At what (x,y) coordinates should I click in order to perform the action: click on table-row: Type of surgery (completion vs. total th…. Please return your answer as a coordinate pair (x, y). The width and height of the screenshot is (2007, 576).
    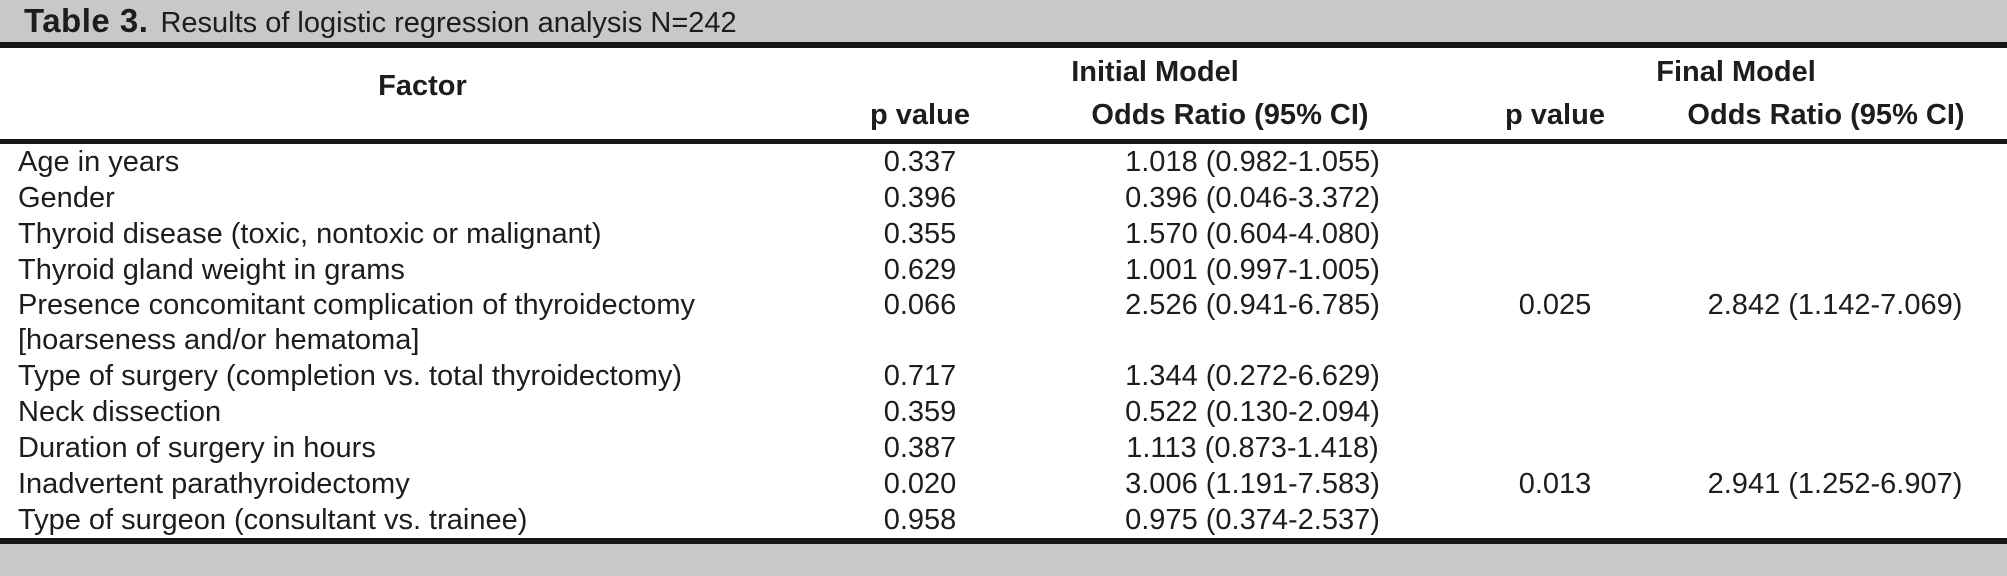
    Looking at the image, I should click on (1003, 376).